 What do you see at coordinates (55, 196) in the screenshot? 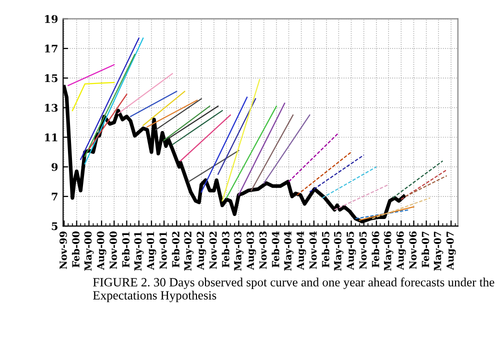
I see `y-tick-label: 7` at bounding box center [55, 196].